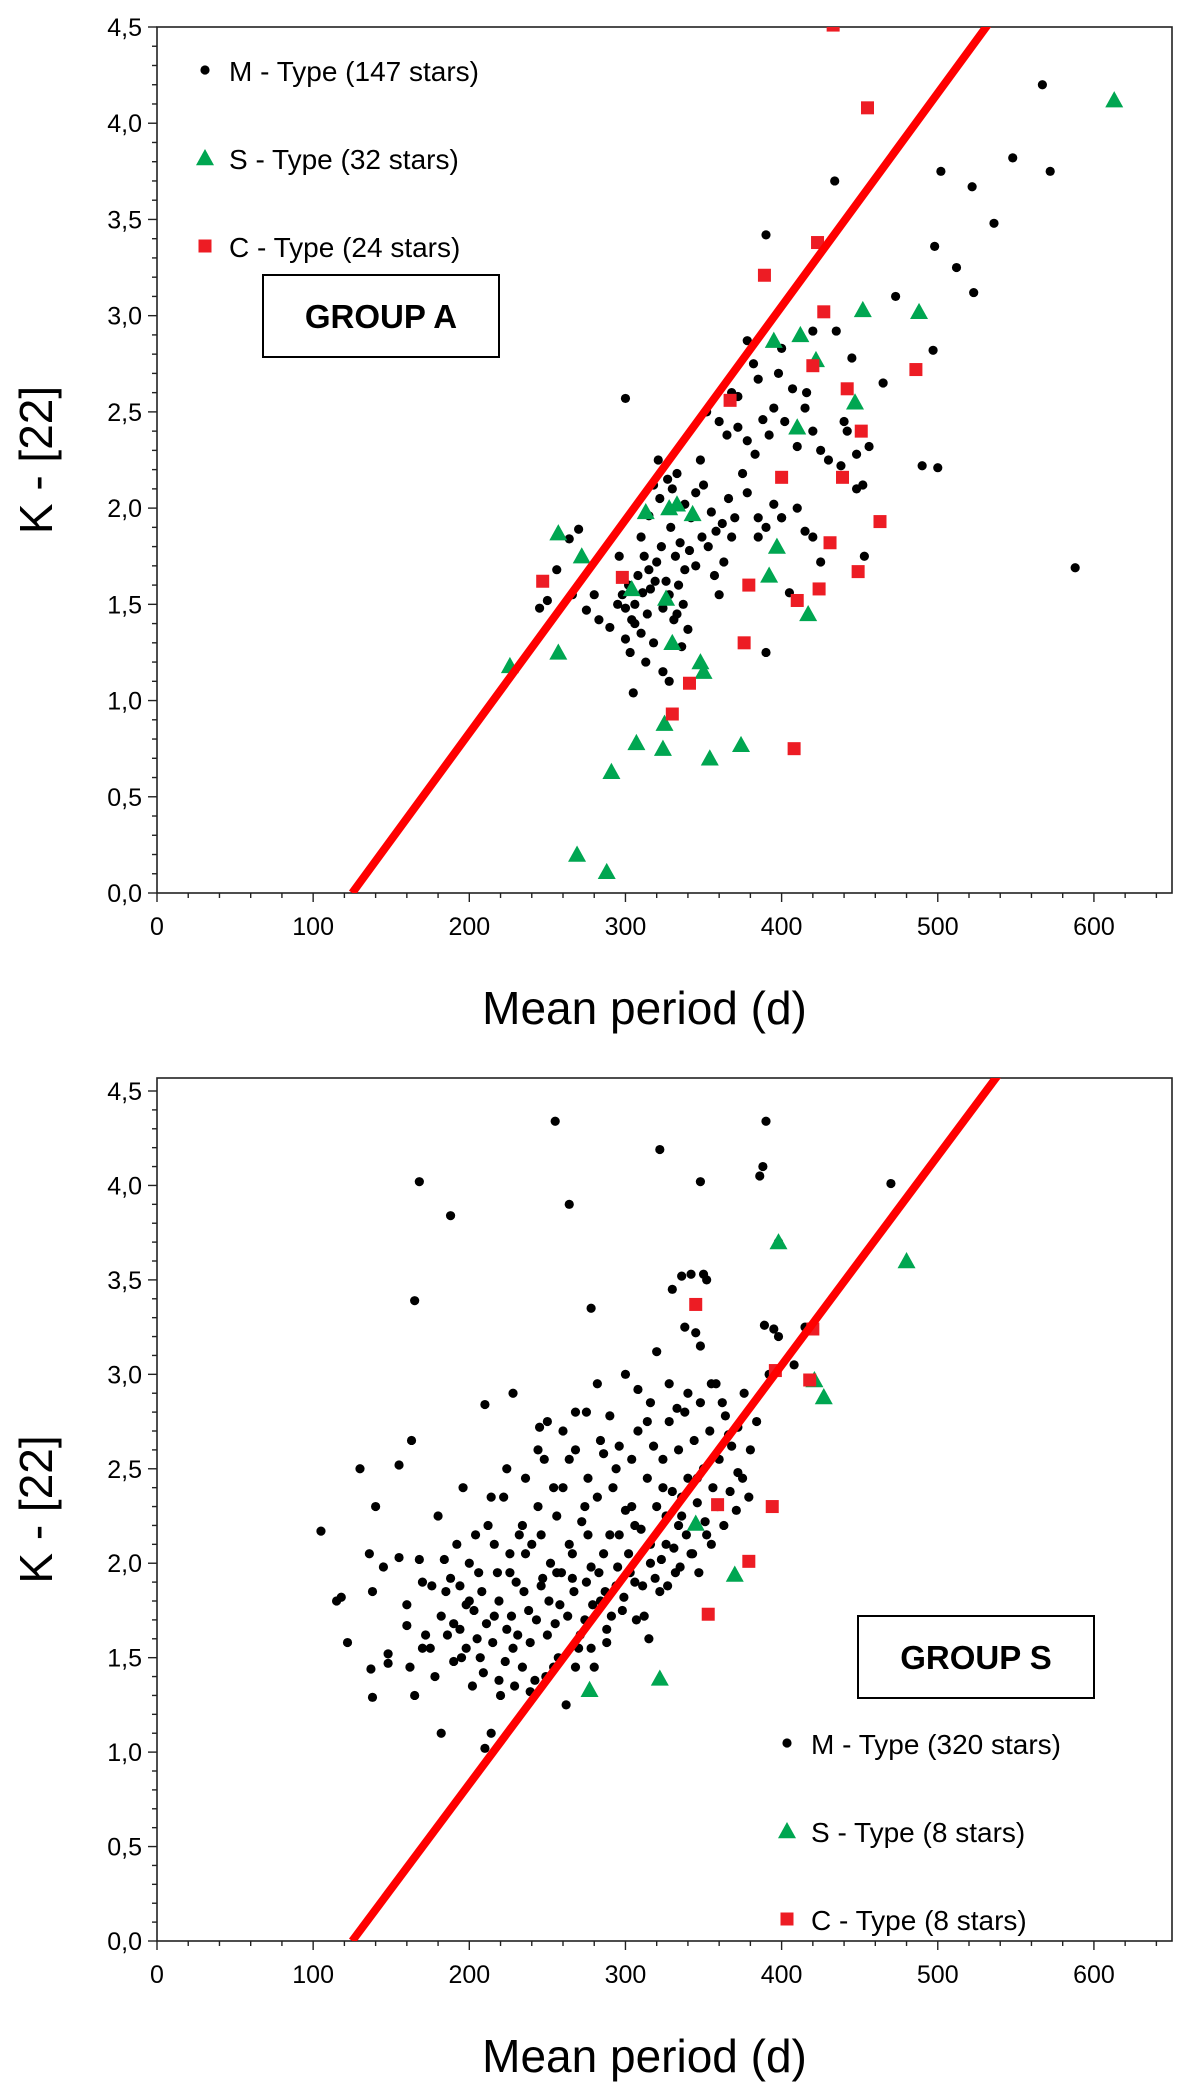 The height and width of the screenshot is (2092, 1200). I want to click on legend-label: C - Type (24 stars), so click(344, 247).